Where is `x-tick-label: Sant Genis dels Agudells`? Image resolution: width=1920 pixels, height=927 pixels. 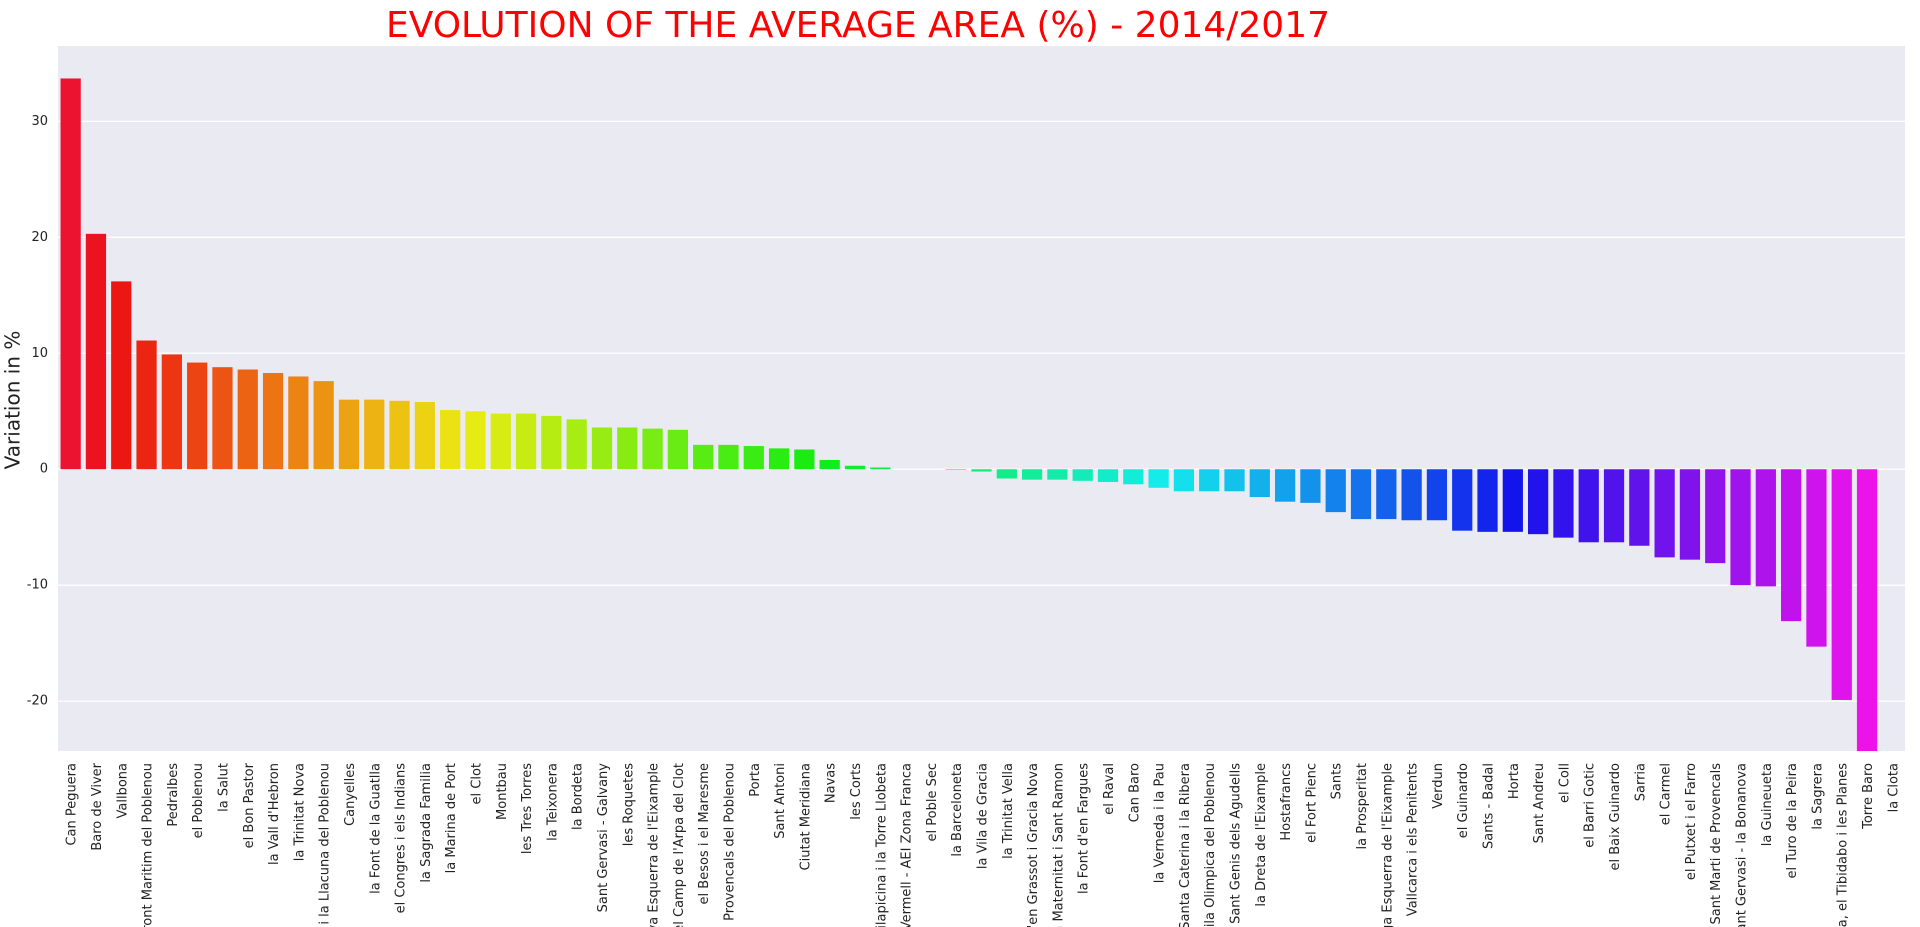 x-tick-label: Sant Genis dels Agudells is located at coordinates (1236, 843).